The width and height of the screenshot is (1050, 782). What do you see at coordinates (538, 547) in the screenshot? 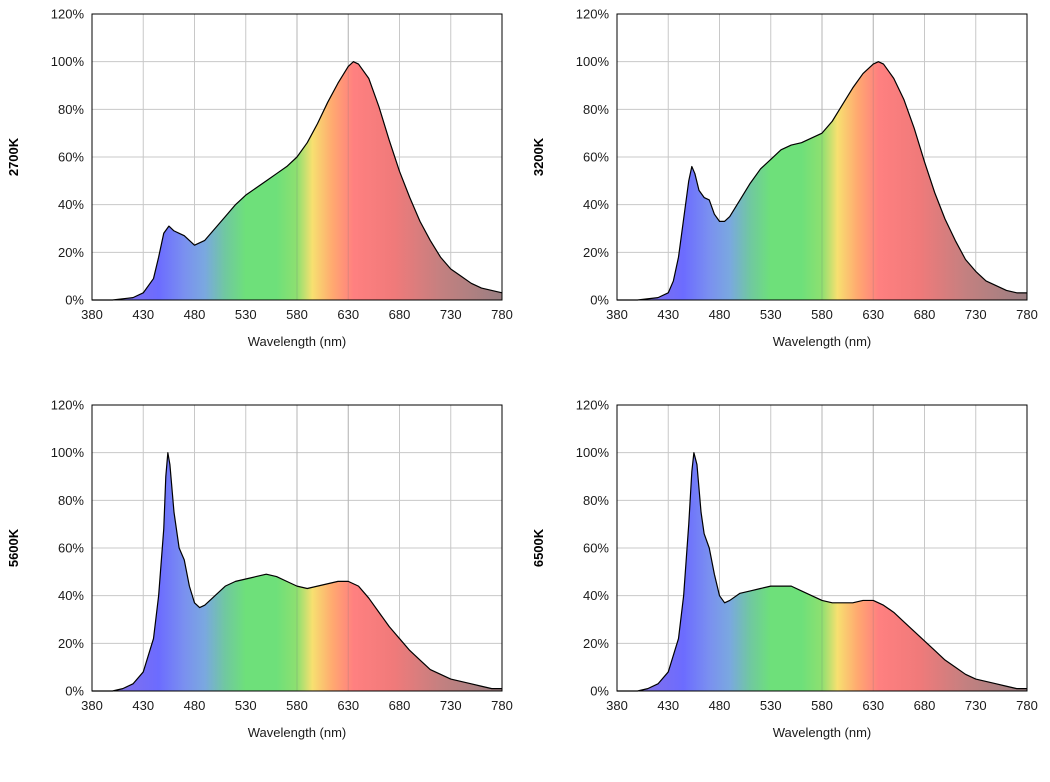
I see `y-axis-label: 6500K` at bounding box center [538, 547].